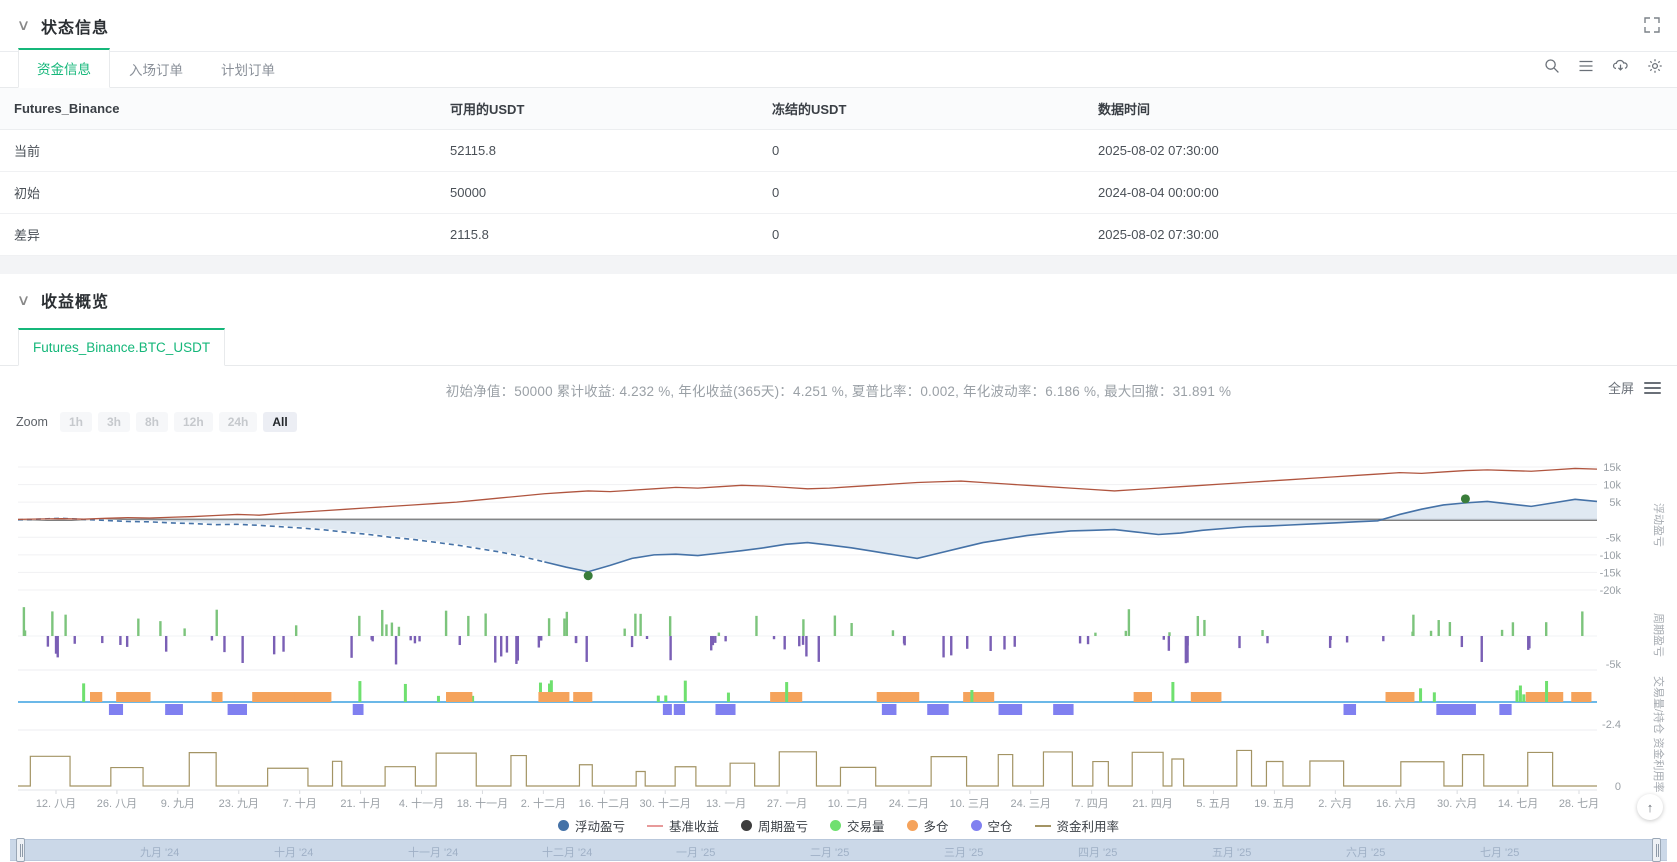  What do you see at coordinates (588, 576) in the screenshot?
I see `low-point-marker` at bounding box center [588, 576].